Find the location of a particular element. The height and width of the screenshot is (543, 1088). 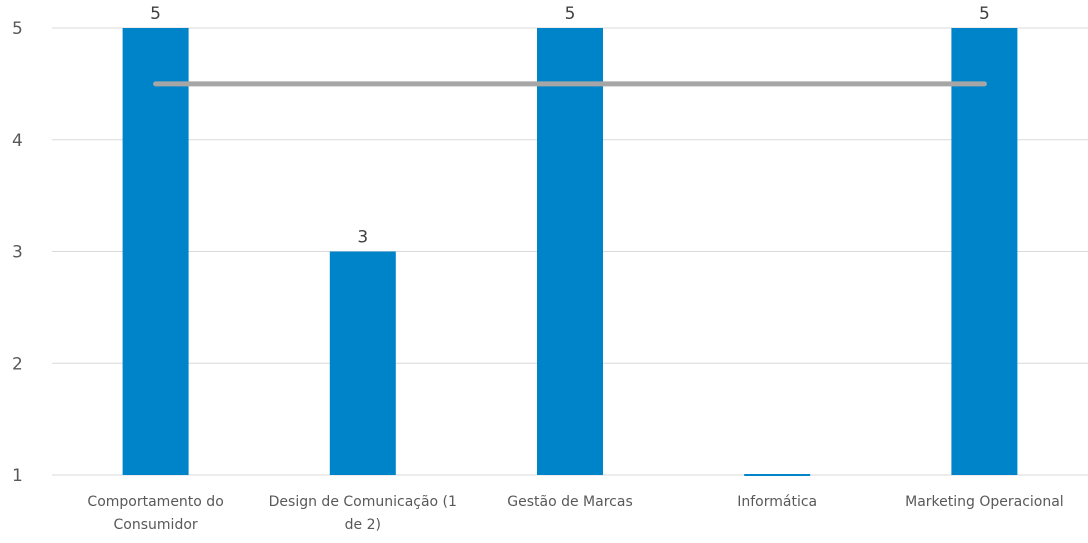

category-label-line: Gestão de Marcas is located at coordinates (569, 502).